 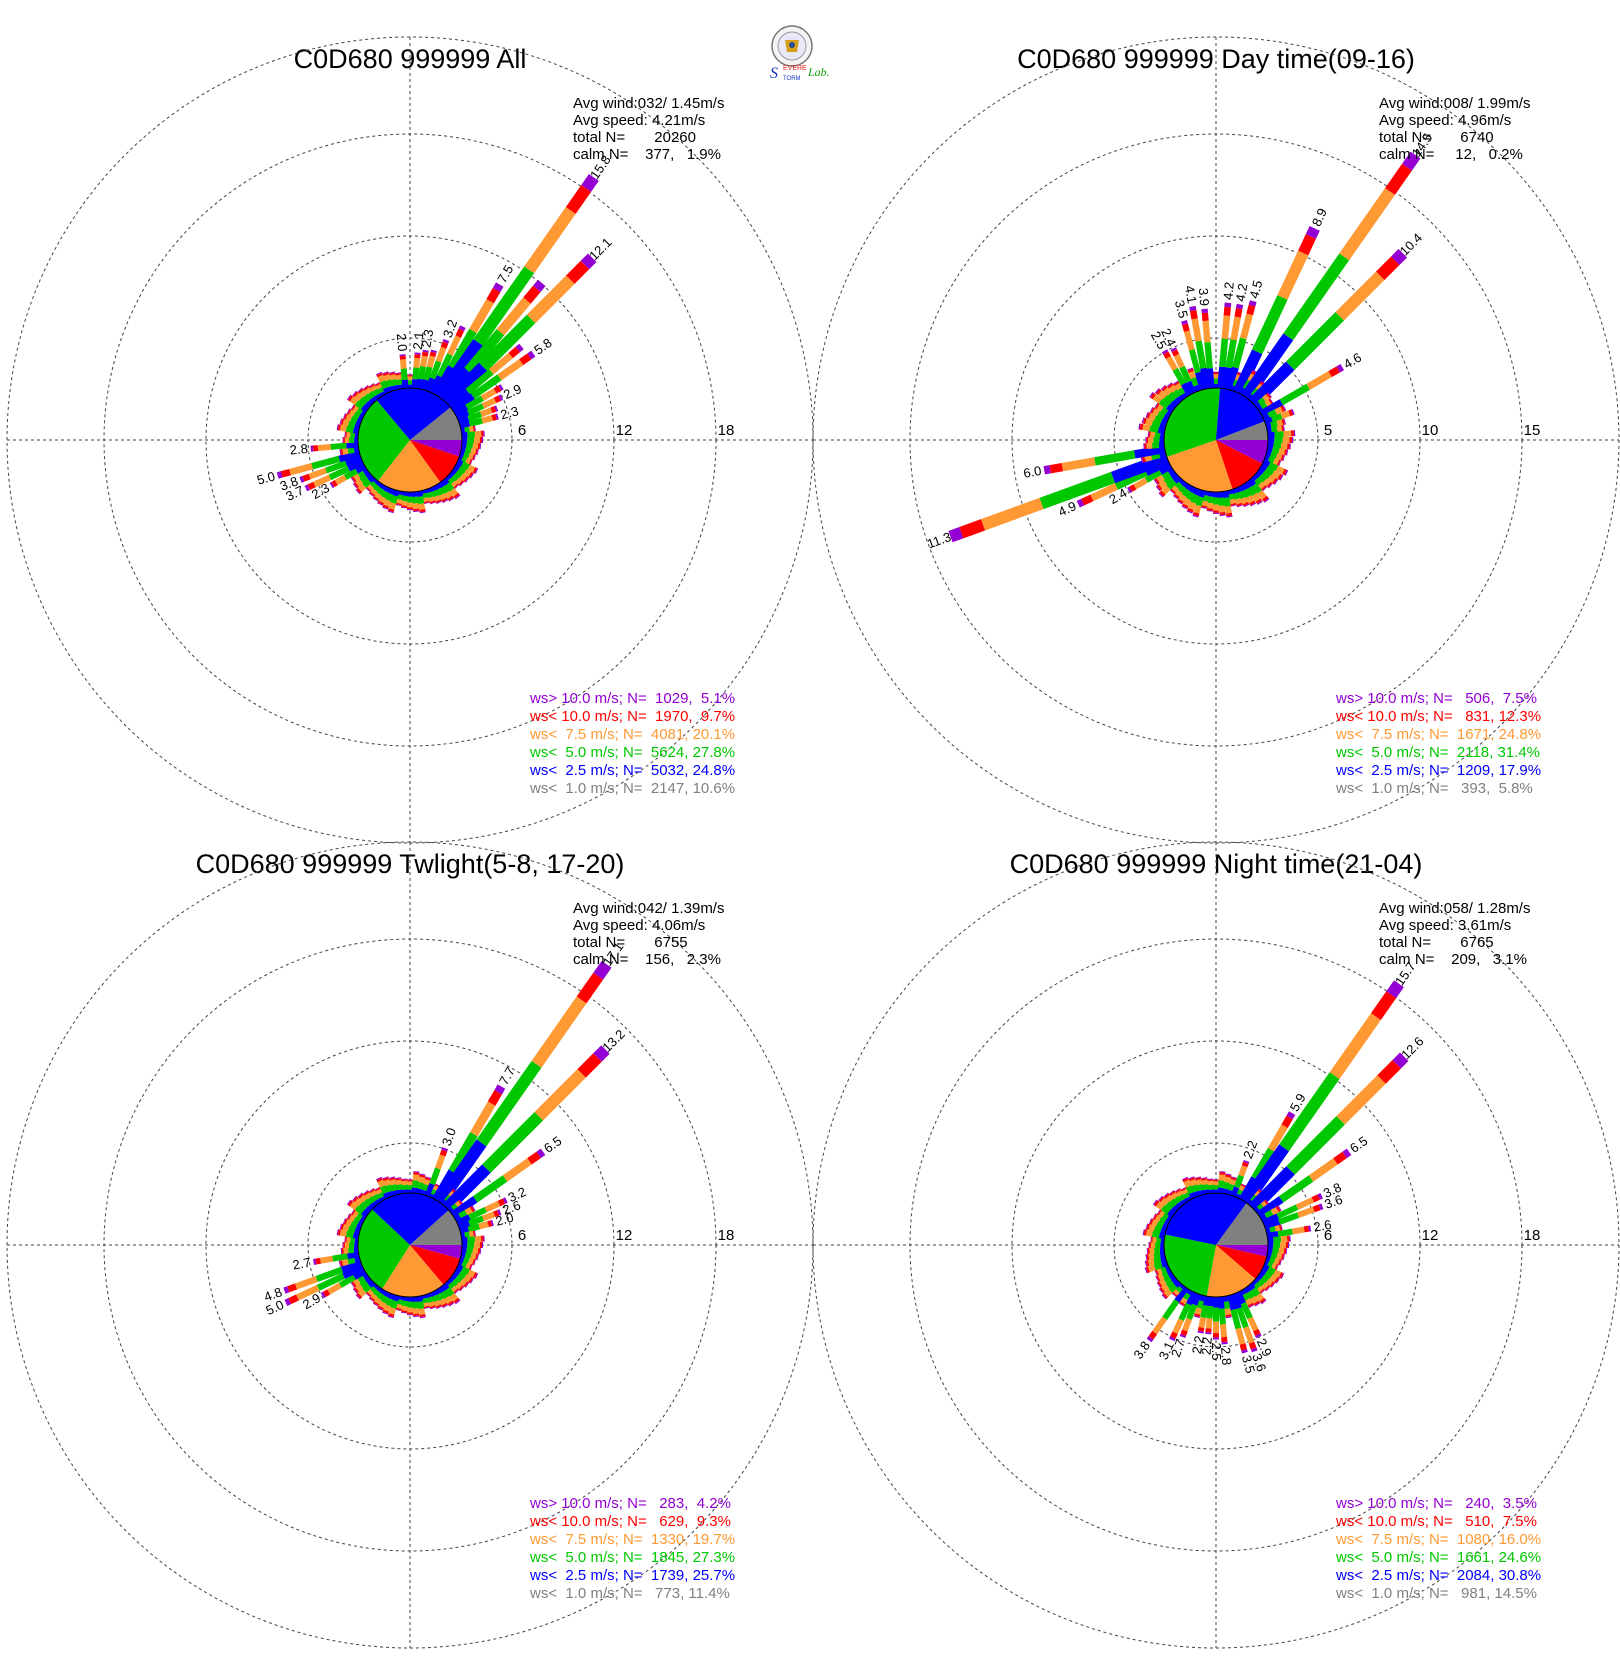 What do you see at coordinates (1438, 716) in the screenshot?
I see `legend-line: ws< 10.0 m/s; N= 831, 12.3%` at bounding box center [1438, 716].